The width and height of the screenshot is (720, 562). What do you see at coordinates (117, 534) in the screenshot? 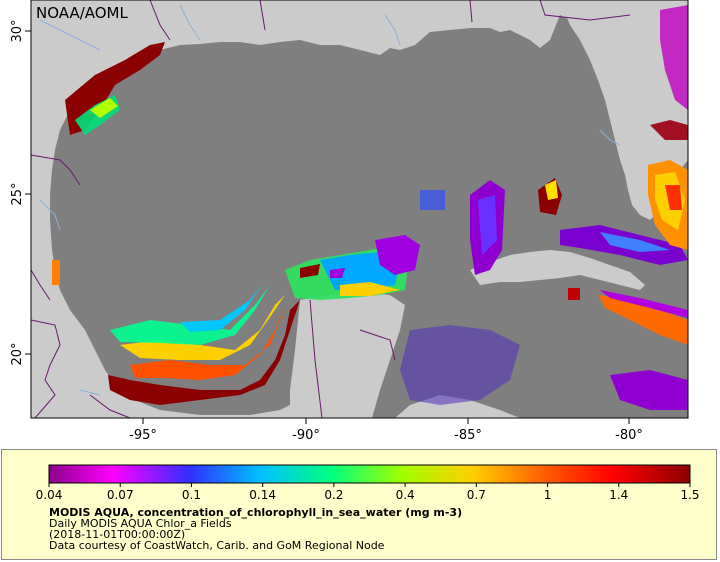
I see `legend-date: (2018-11-01T00:00:00Z)` at bounding box center [117, 534].